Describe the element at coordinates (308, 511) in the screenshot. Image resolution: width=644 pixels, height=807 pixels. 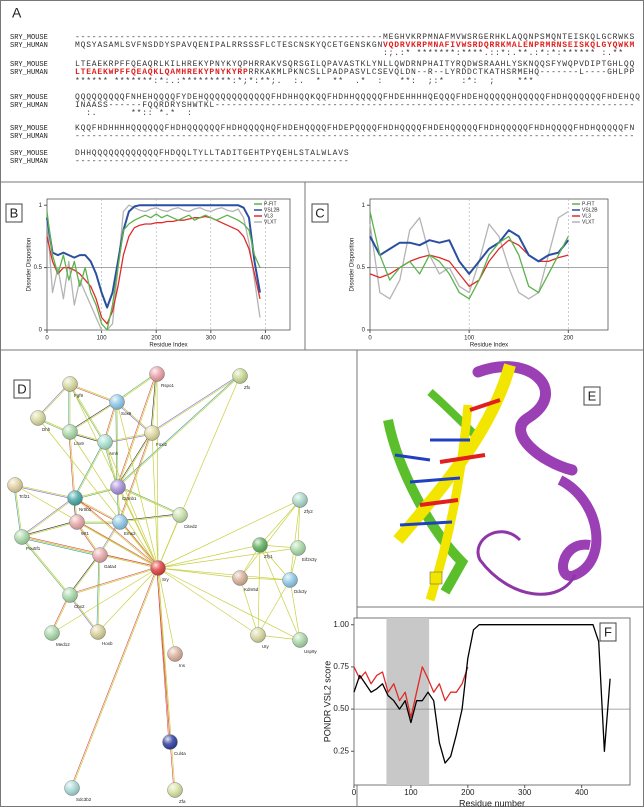
I see `node-label: Zfy2` at that location.